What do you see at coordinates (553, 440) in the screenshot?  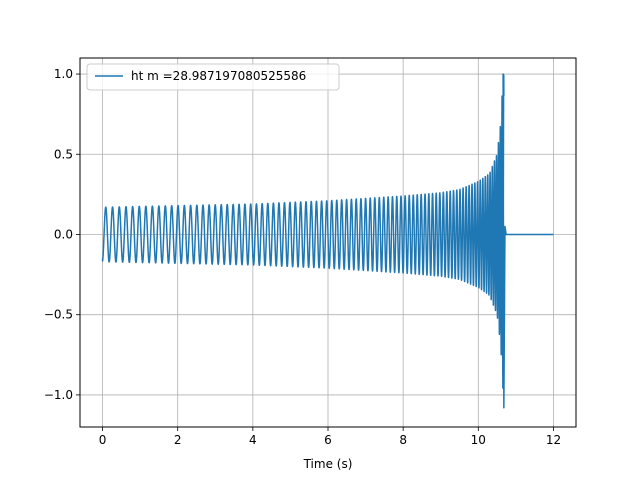 I see `x-tick-label: 12` at bounding box center [553, 440].